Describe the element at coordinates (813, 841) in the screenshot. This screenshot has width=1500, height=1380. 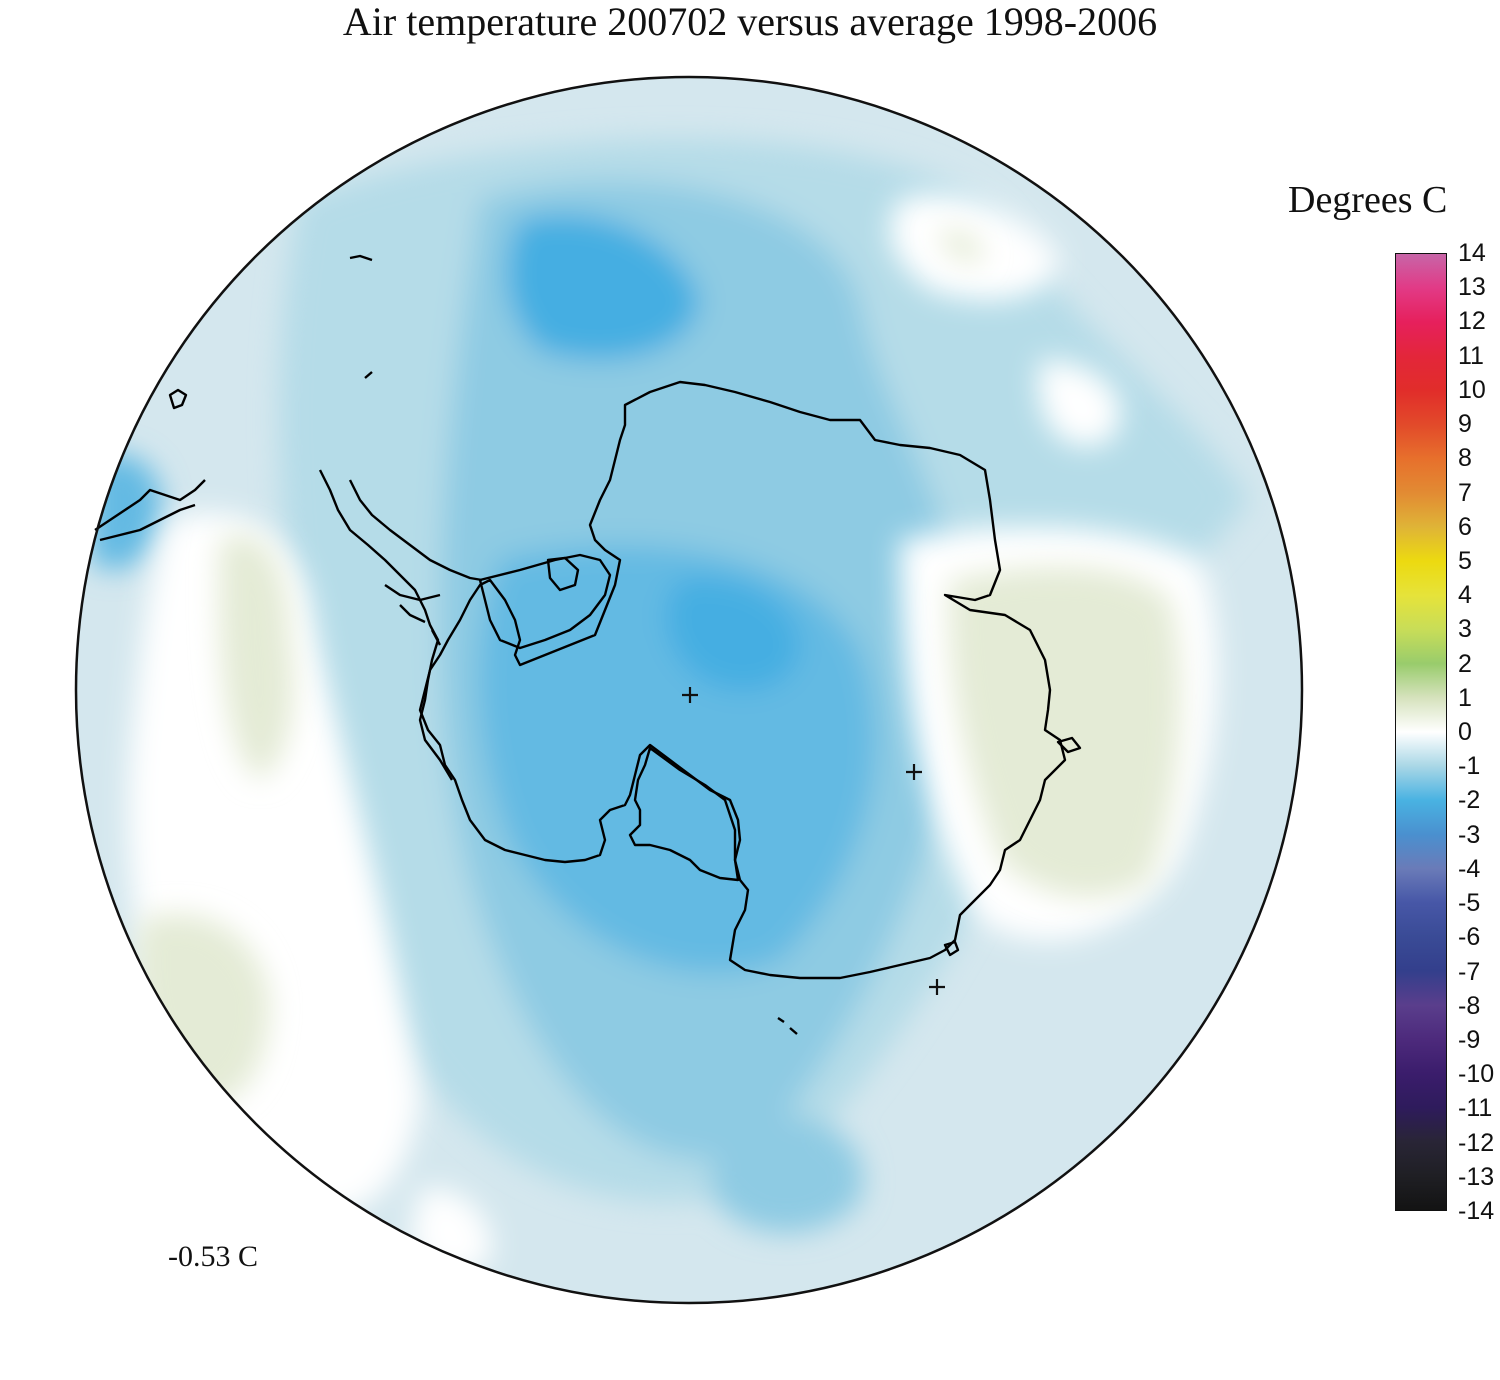
I see `station-markers` at that location.